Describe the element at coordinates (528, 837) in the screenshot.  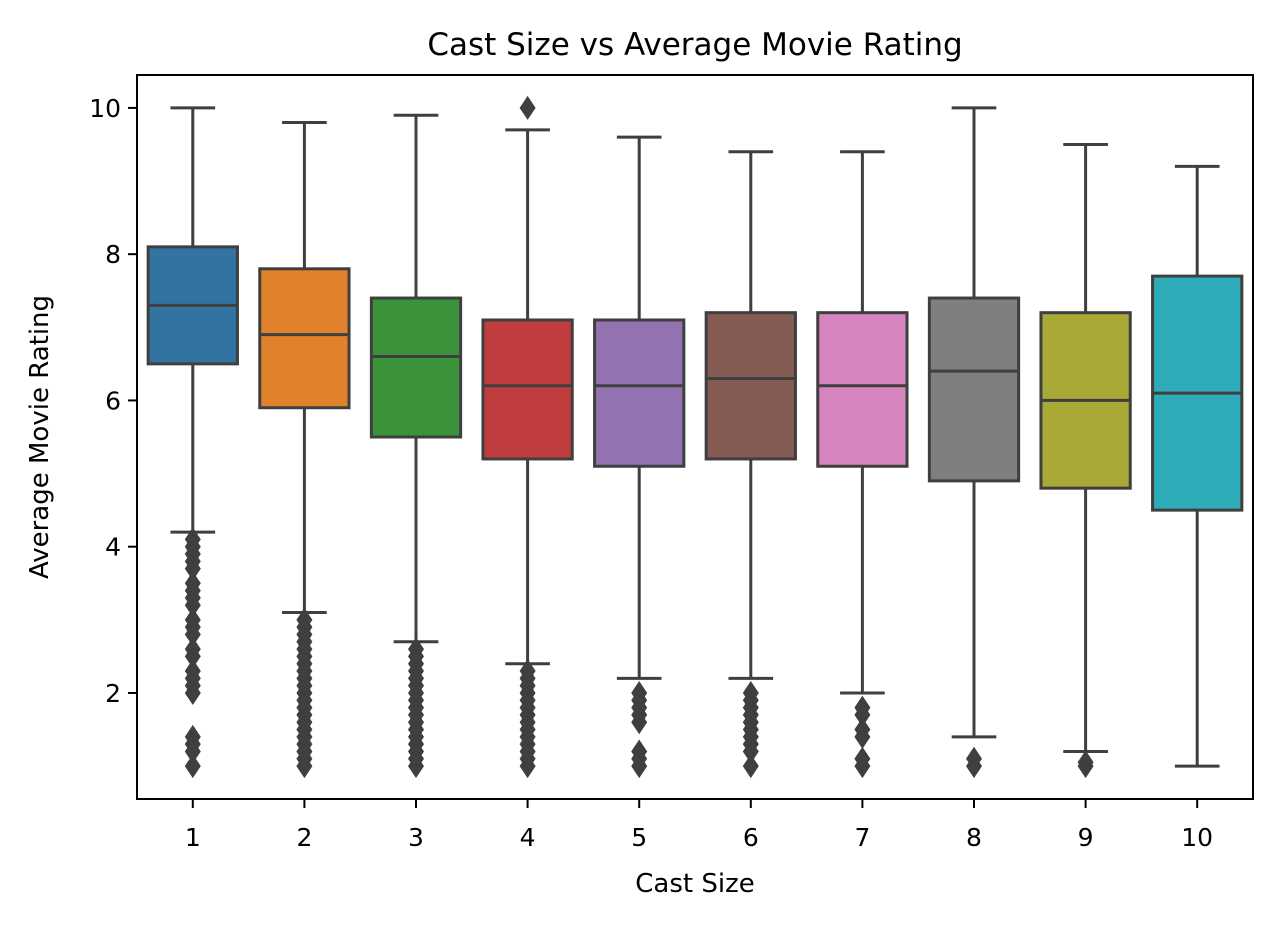
I see `x-tick-label: 4` at that location.